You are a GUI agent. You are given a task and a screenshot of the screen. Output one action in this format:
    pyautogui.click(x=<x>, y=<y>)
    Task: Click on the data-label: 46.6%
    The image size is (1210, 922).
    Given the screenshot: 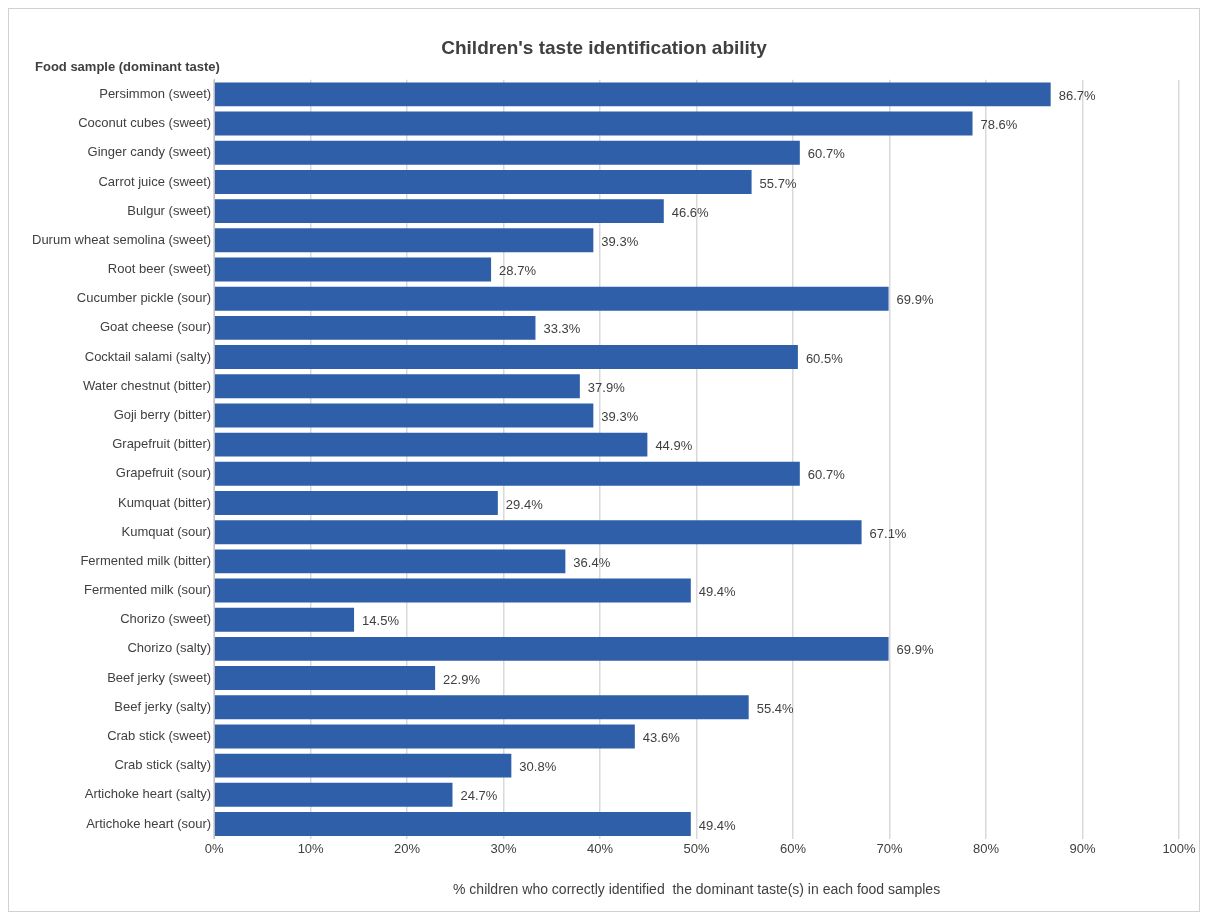 What is the action you would take?
    pyautogui.click(x=690, y=212)
    